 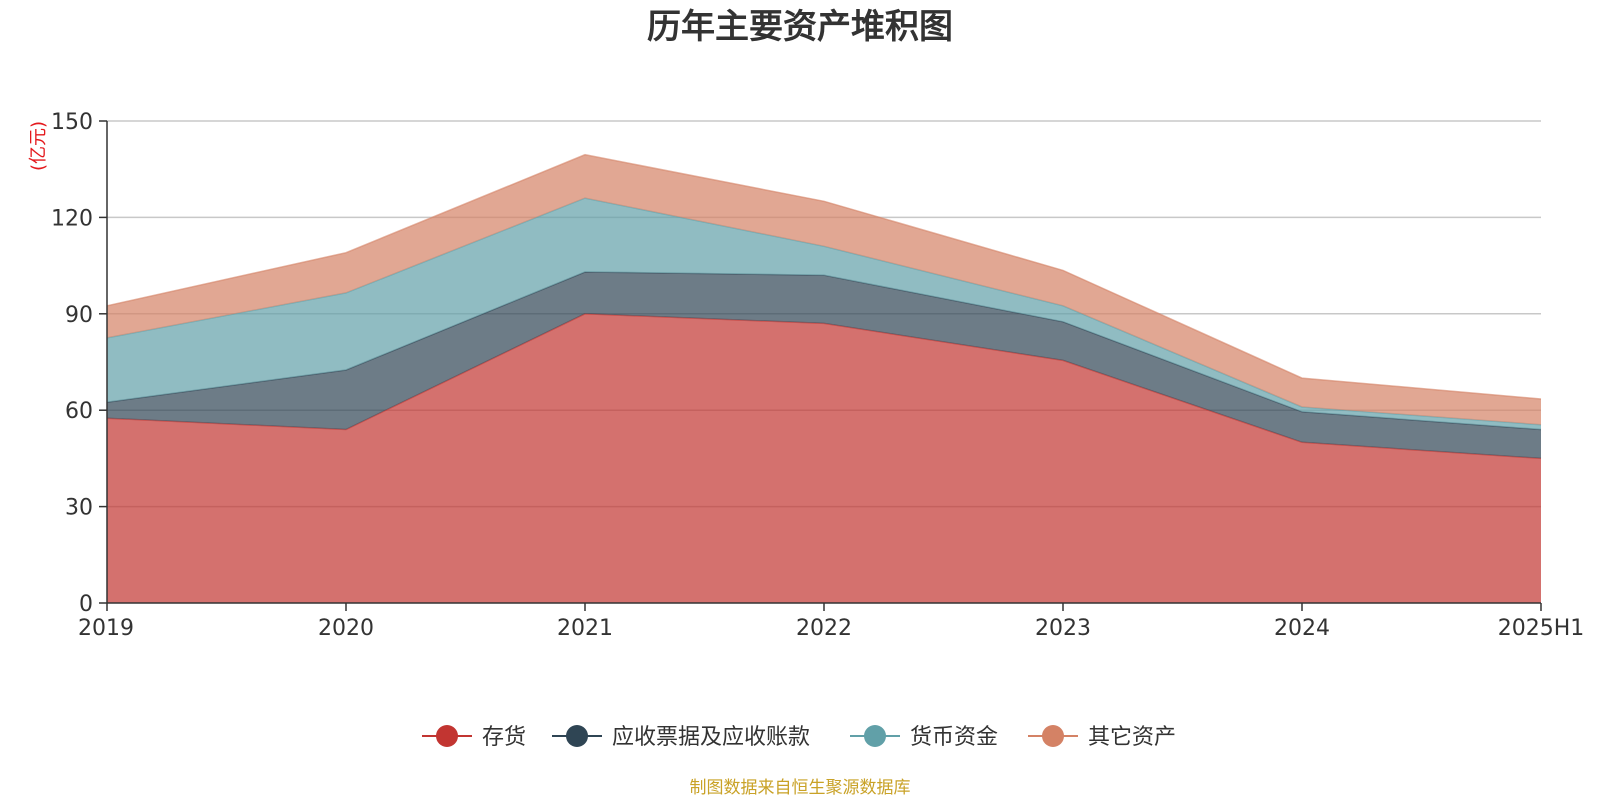 I want to click on y-tick-label-150: 150, so click(x=72, y=122).